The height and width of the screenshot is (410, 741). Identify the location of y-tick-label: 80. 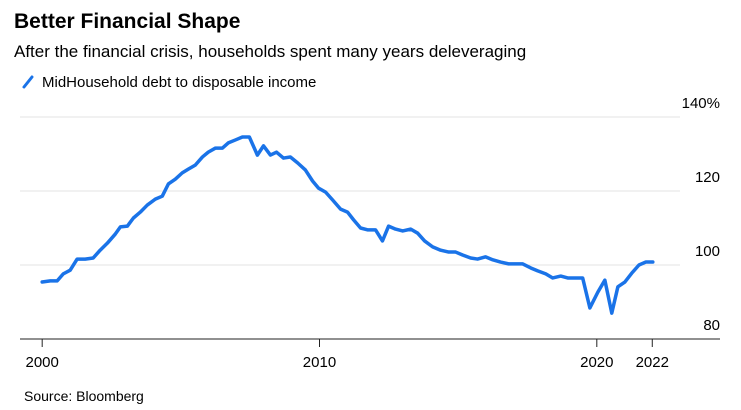
(711, 325).